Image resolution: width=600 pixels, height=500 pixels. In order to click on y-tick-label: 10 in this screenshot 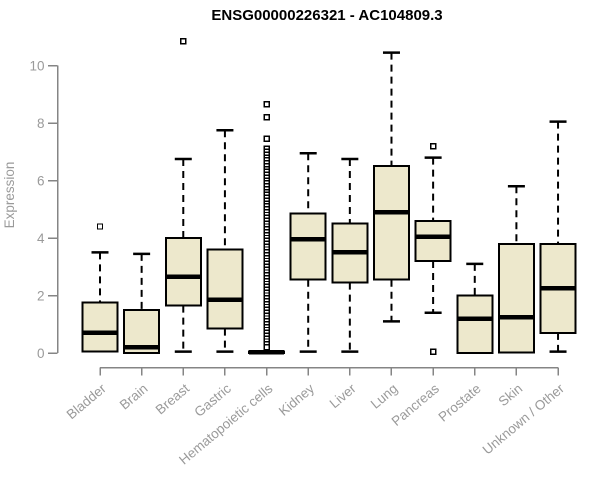, I will do `click(36, 66)`.